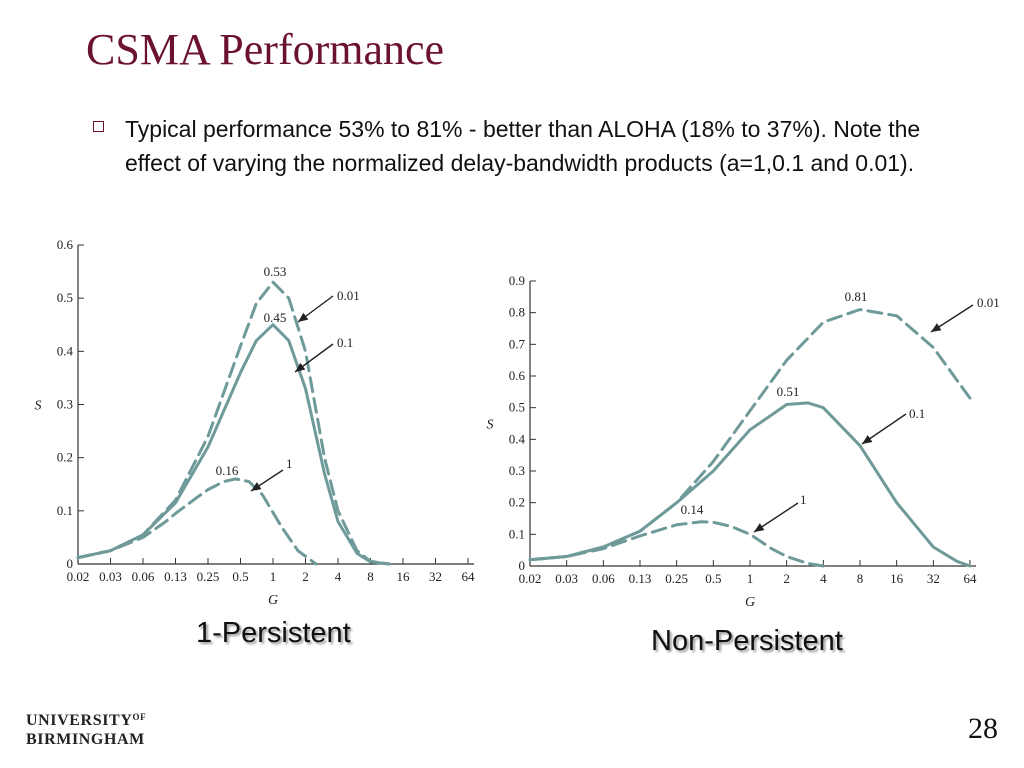  Describe the element at coordinates (85, 739) in the screenshot. I see `logo-line-2: BIRMINGHAM` at that location.